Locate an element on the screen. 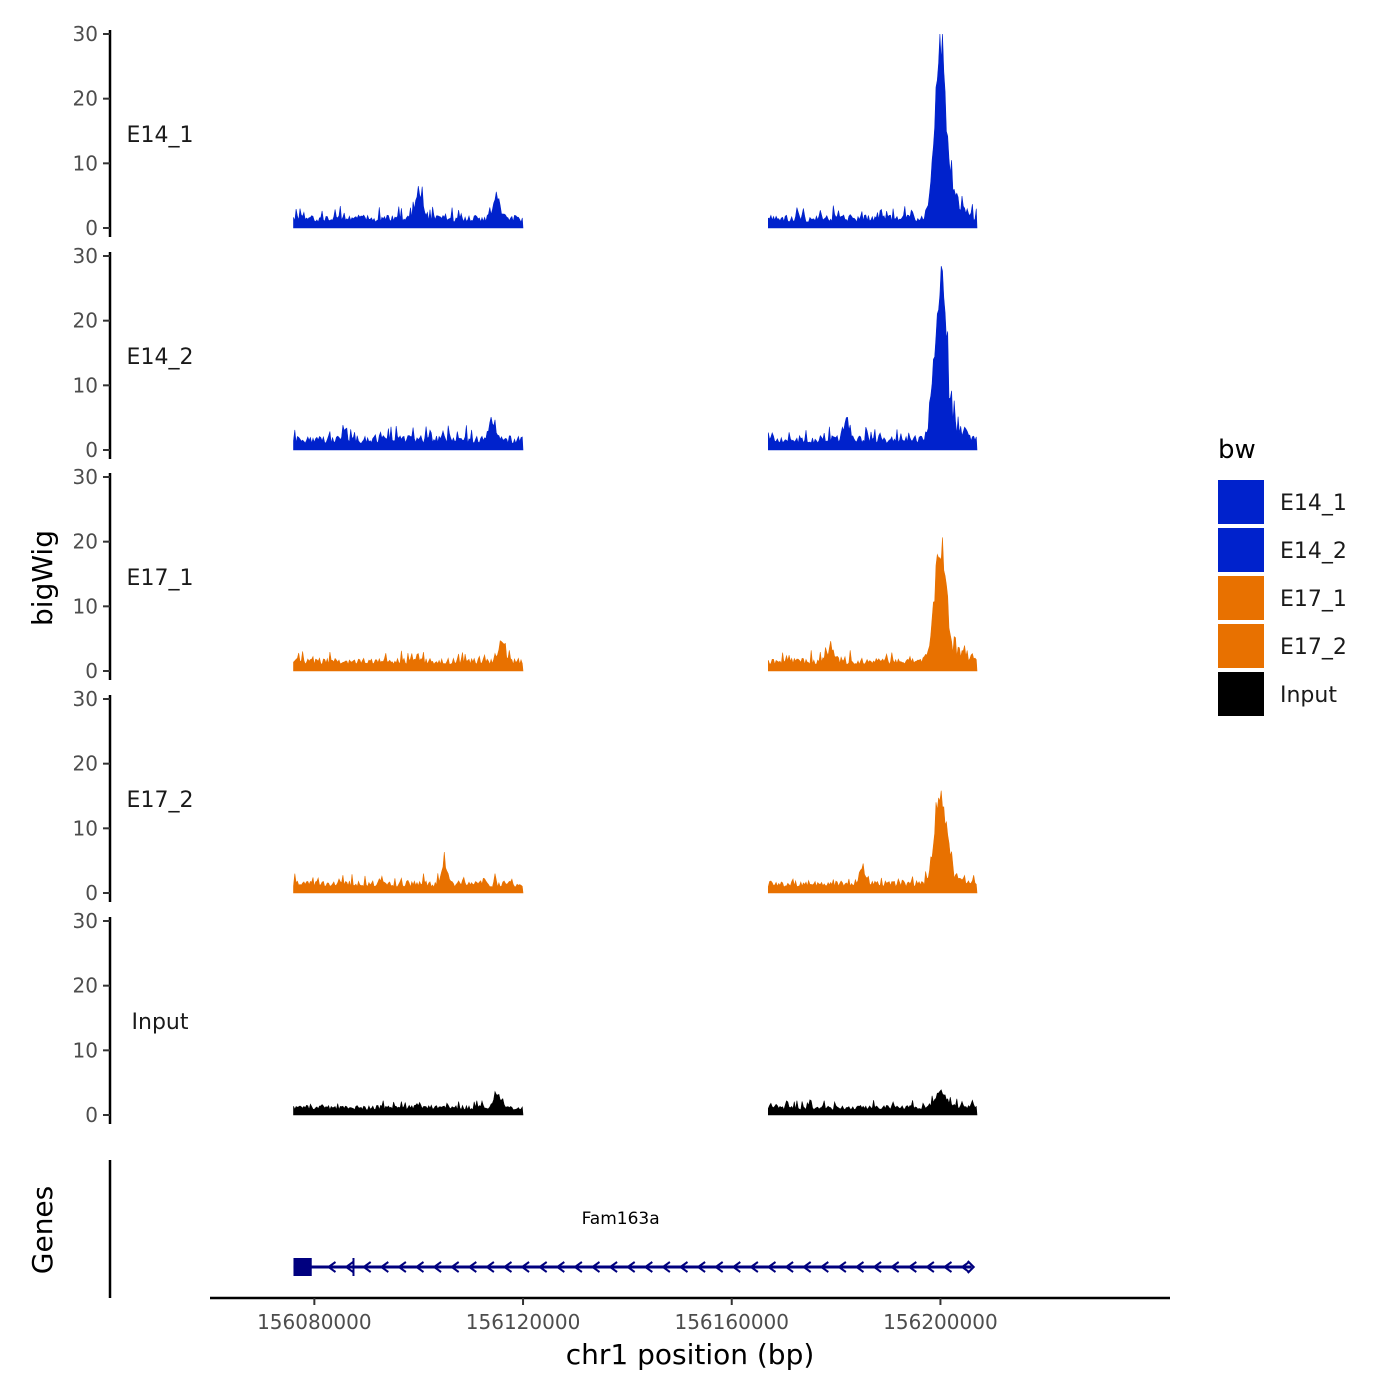 Image resolution: width=1400 pixels, height=1400 pixels. genes-track-title: Genes is located at coordinates (42, 1230).